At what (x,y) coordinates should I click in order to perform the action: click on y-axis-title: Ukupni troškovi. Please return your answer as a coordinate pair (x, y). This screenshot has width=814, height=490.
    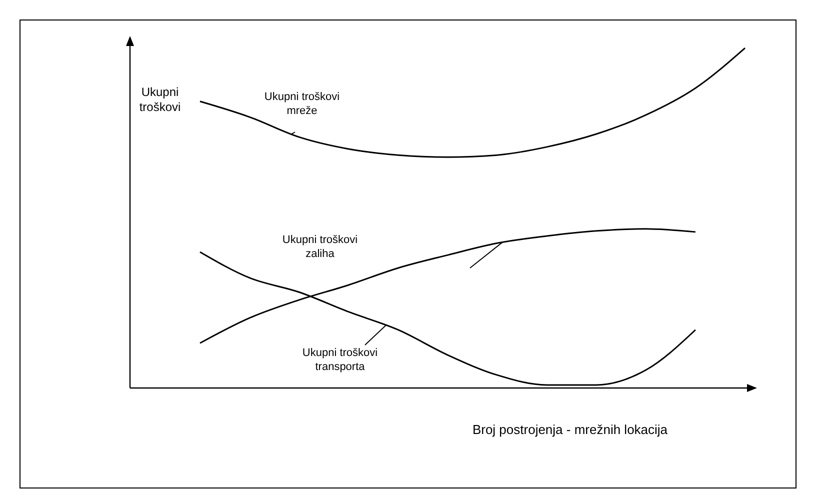
    Looking at the image, I should click on (160, 99).